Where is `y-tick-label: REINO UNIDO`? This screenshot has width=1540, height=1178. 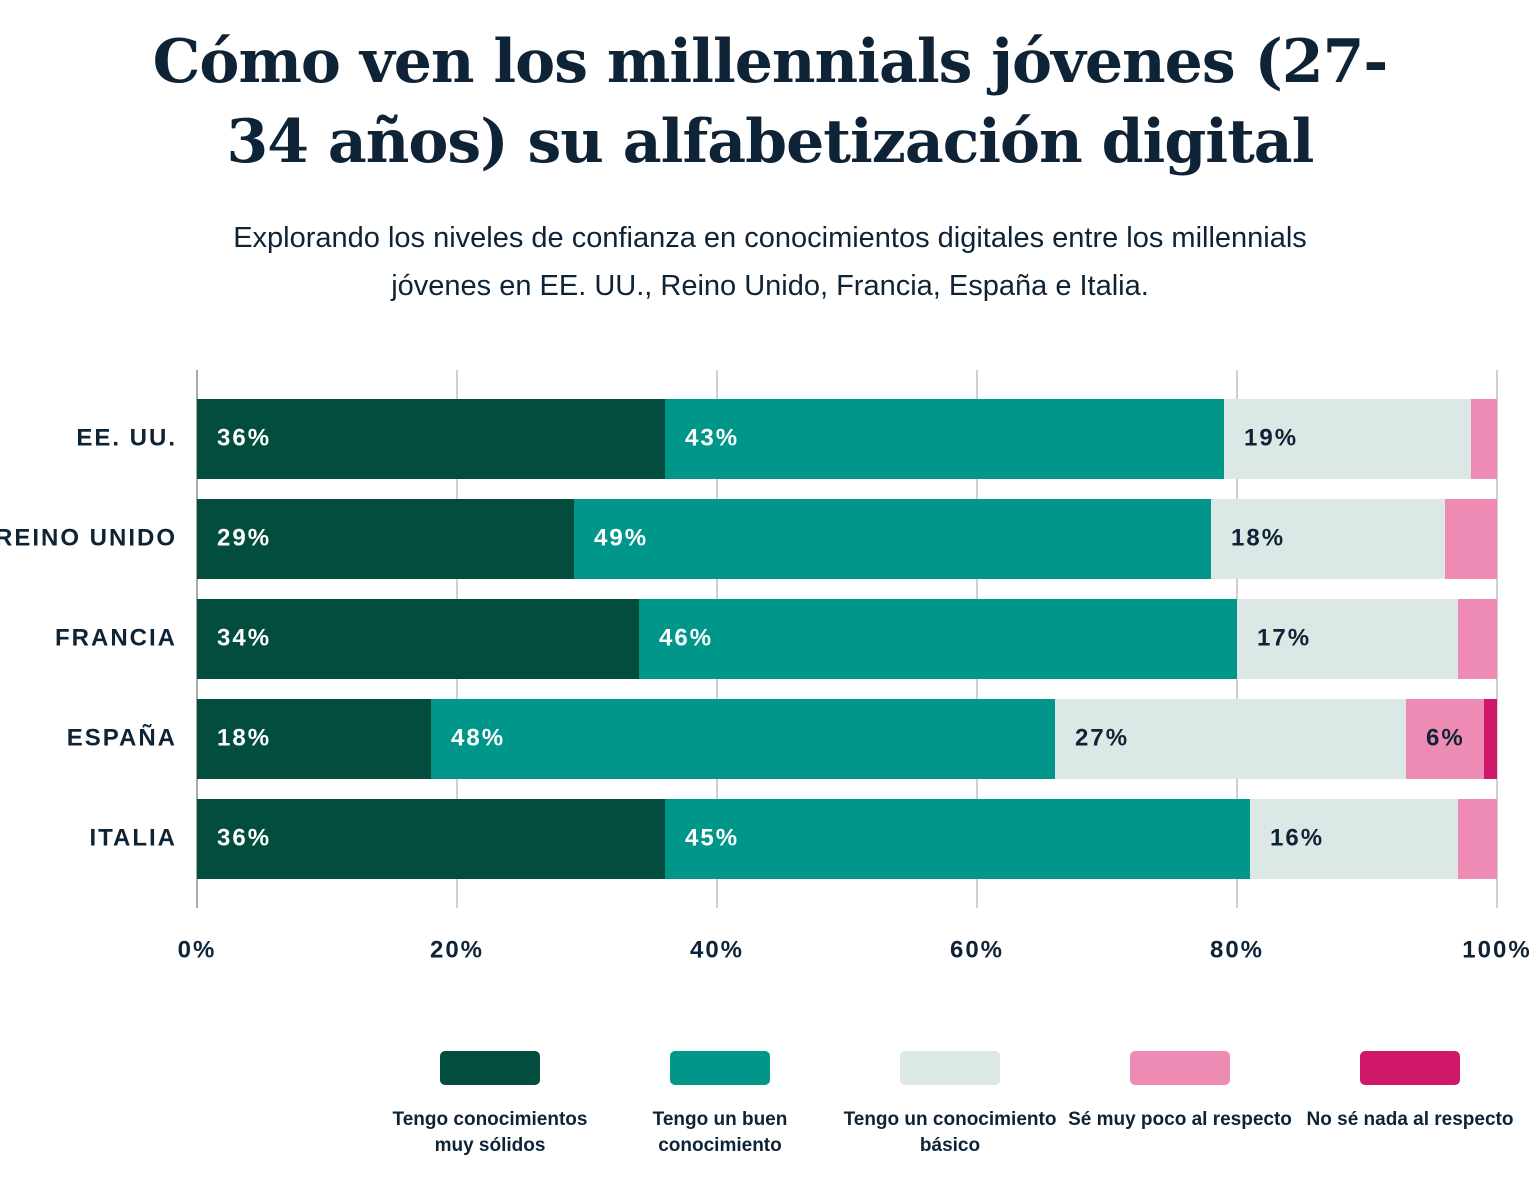 y-tick-label: REINO UNIDO is located at coordinates (88, 537).